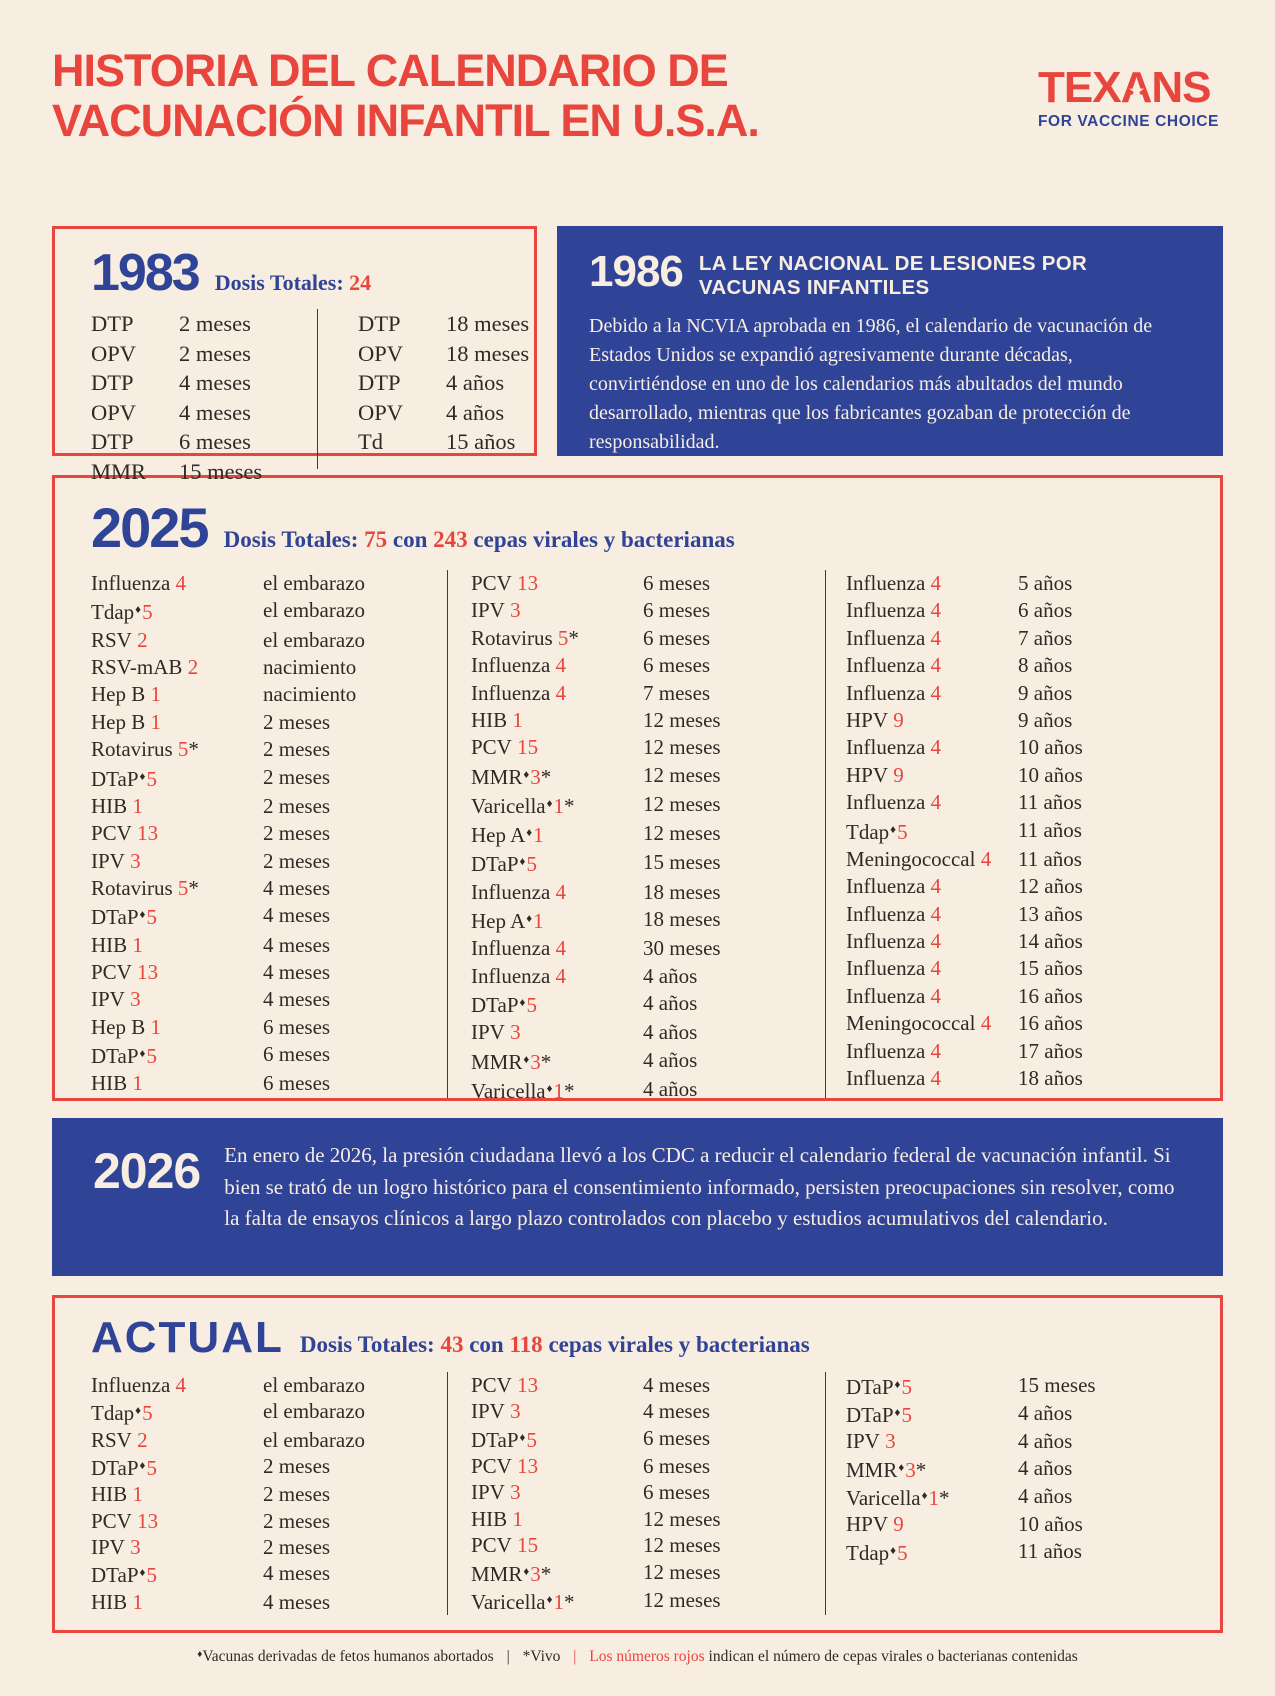 The height and width of the screenshot is (1696, 1275). Describe the element at coordinates (269, 1521) in the screenshot. I see `vaccine-row: PCV 13 2 meses` at that location.